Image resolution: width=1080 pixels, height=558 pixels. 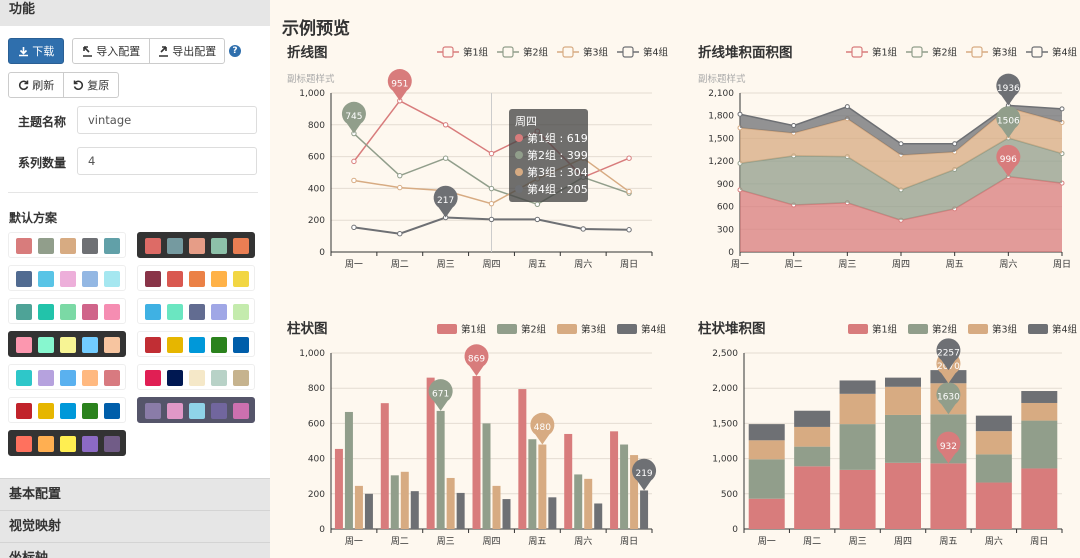 I want to click on x-tick-label: 周六, so click(x=994, y=541).